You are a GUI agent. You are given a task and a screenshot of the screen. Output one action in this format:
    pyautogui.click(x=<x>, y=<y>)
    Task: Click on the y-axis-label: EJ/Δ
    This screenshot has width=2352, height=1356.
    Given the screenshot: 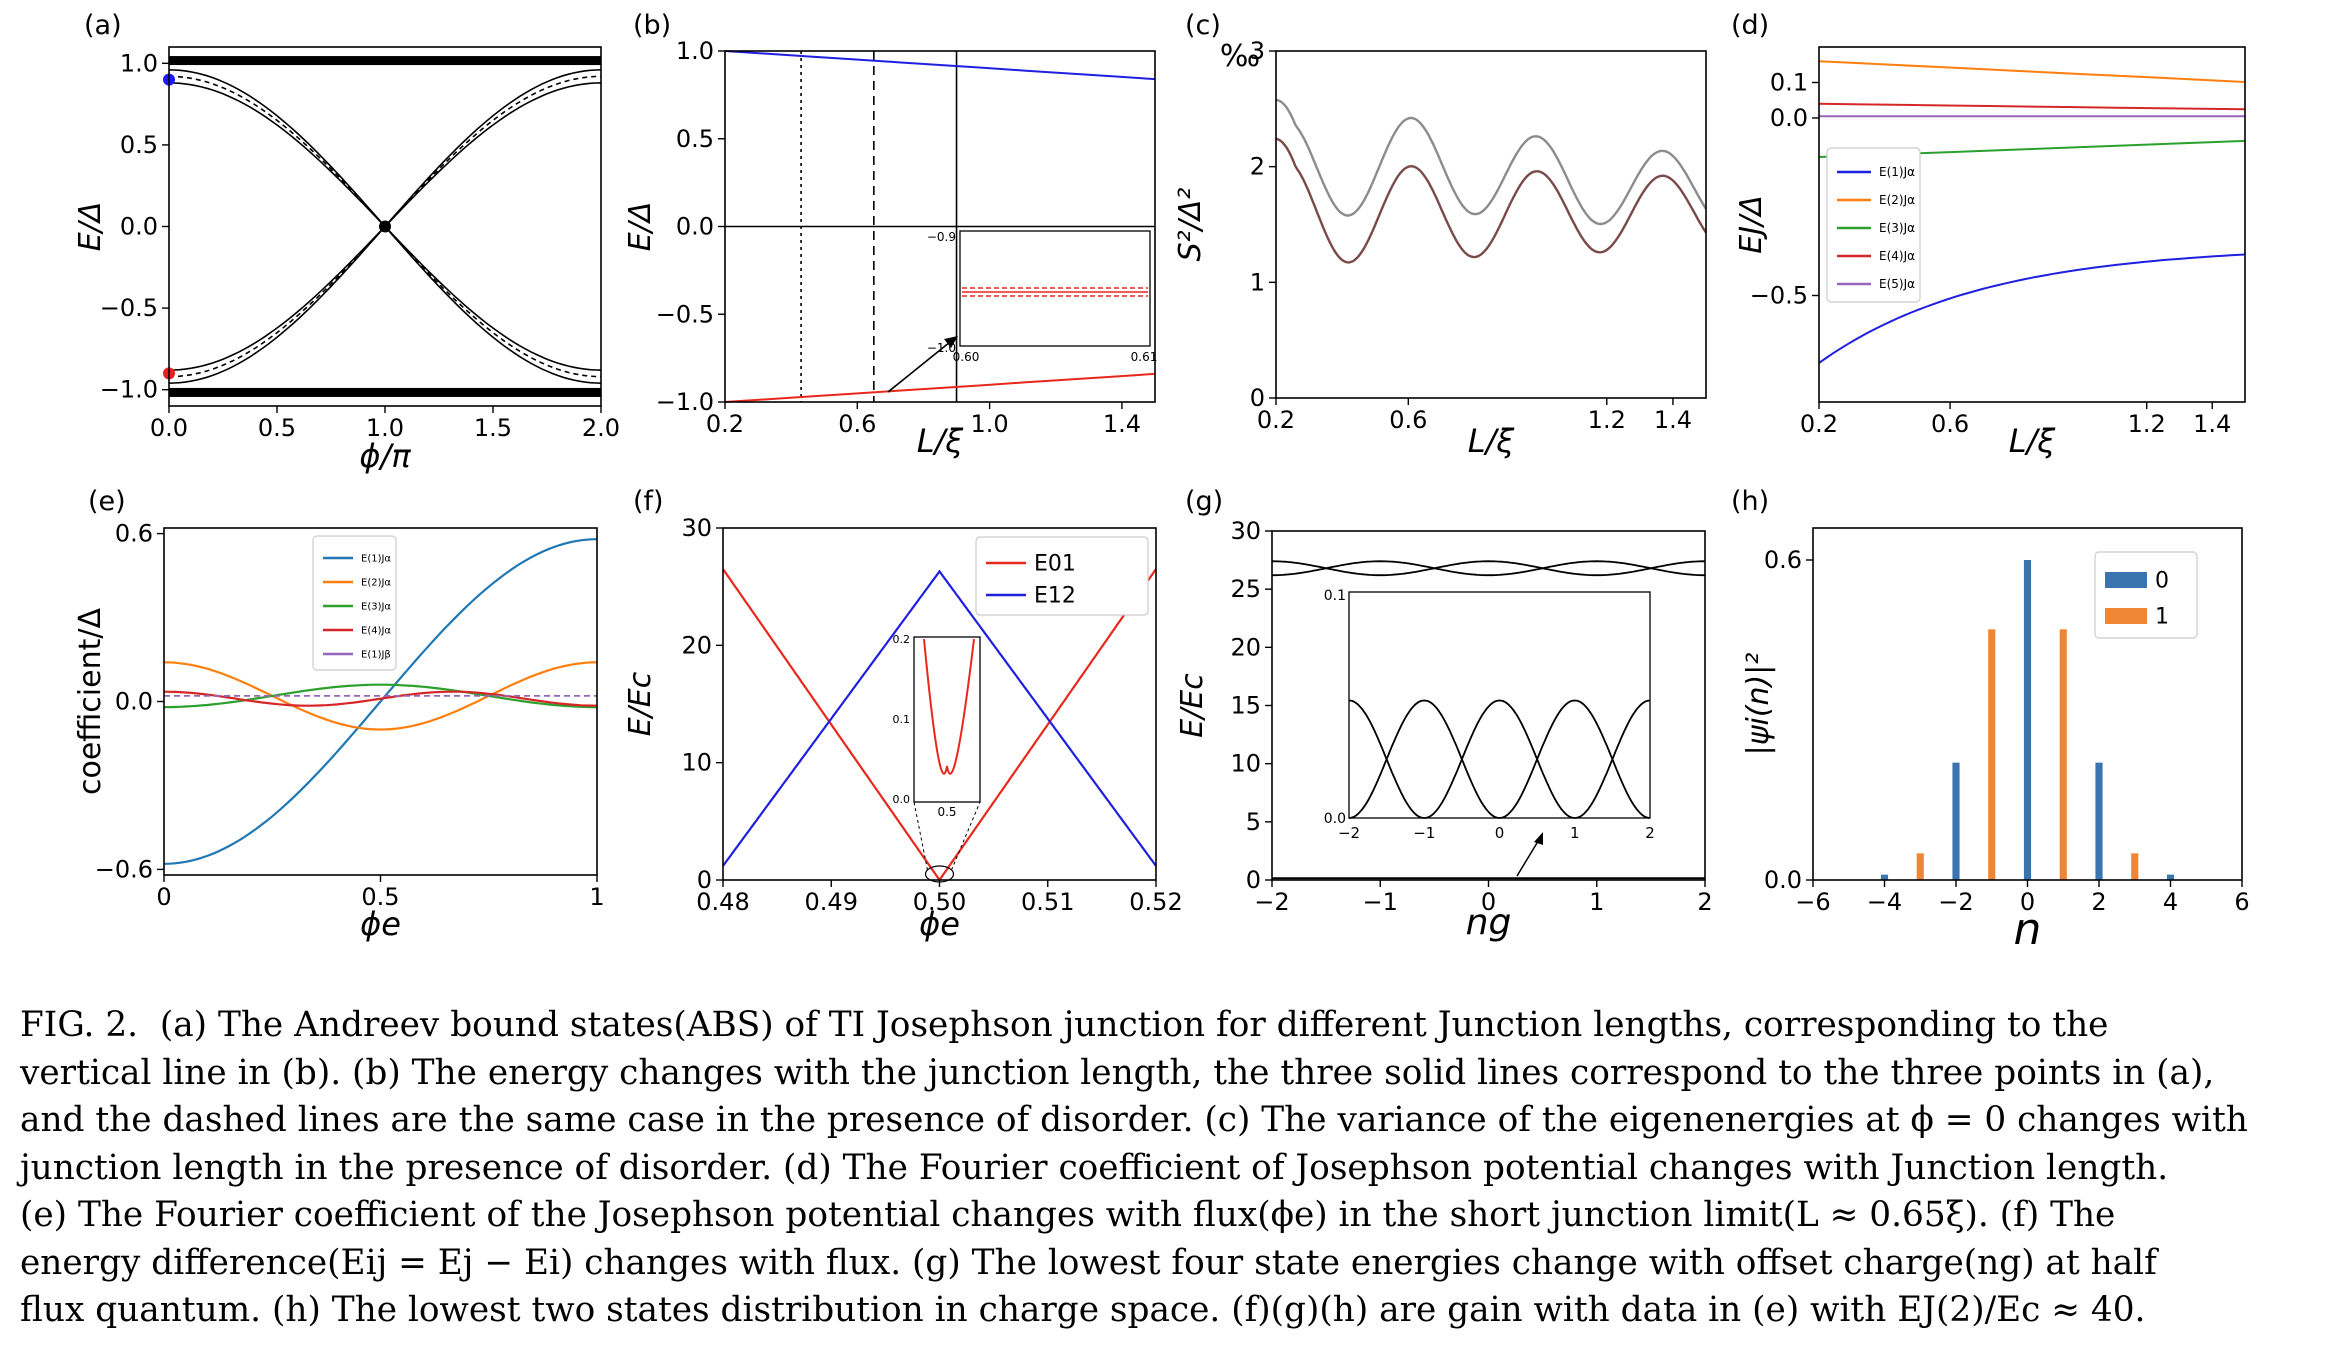 What is the action you would take?
    pyautogui.click(x=1751, y=224)
    